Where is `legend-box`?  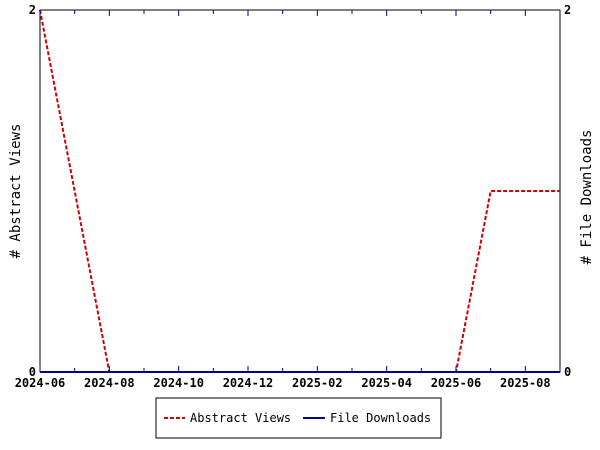 legend-box is located at coordinates (298, 418).